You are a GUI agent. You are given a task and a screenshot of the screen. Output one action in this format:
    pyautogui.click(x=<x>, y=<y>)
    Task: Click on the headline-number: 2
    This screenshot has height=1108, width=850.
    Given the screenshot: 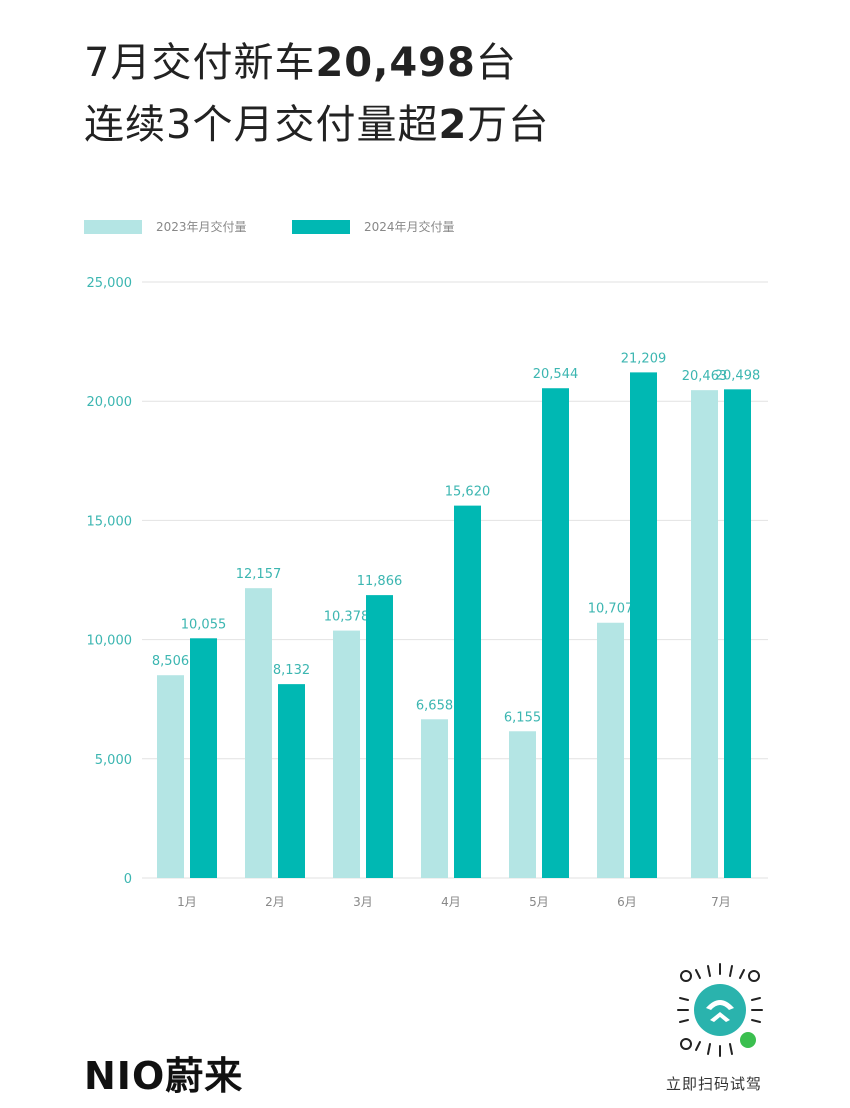 What is the action you would take?
    pyautogui.click(x=453, y=125)
    